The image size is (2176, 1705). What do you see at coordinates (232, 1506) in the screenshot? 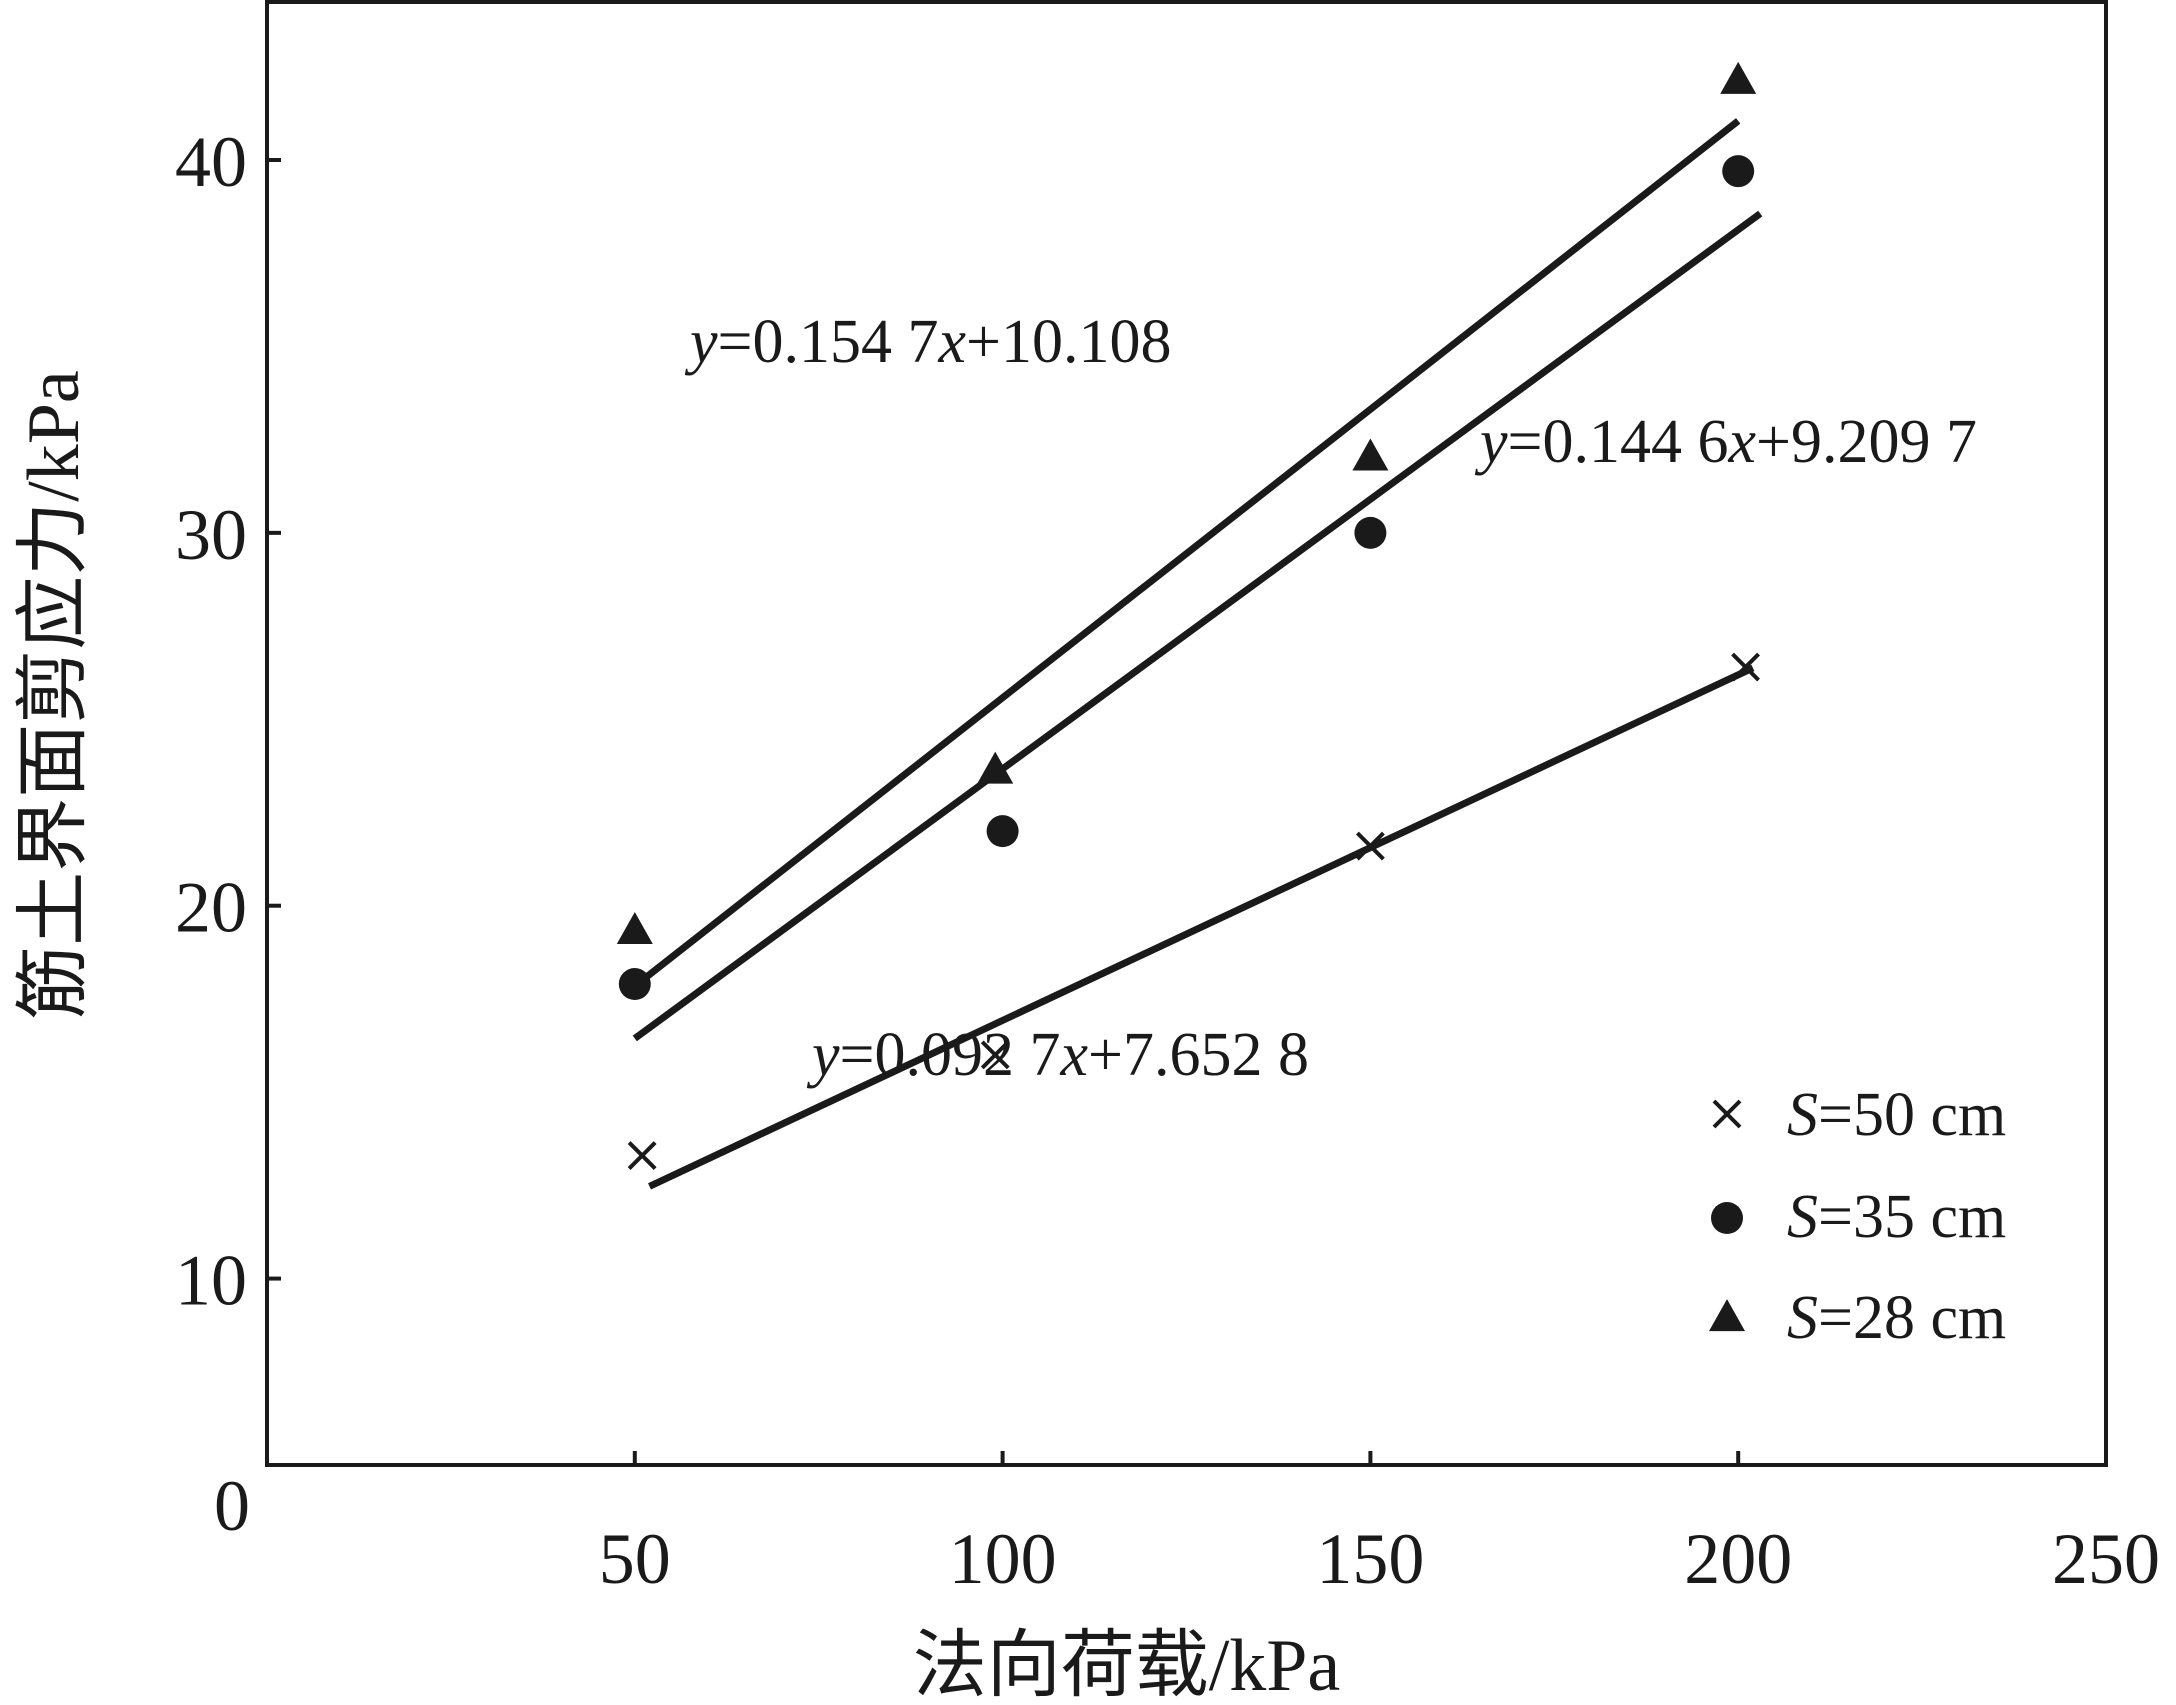
I see `origin-label: 0` at bounding box center [232, 1506].